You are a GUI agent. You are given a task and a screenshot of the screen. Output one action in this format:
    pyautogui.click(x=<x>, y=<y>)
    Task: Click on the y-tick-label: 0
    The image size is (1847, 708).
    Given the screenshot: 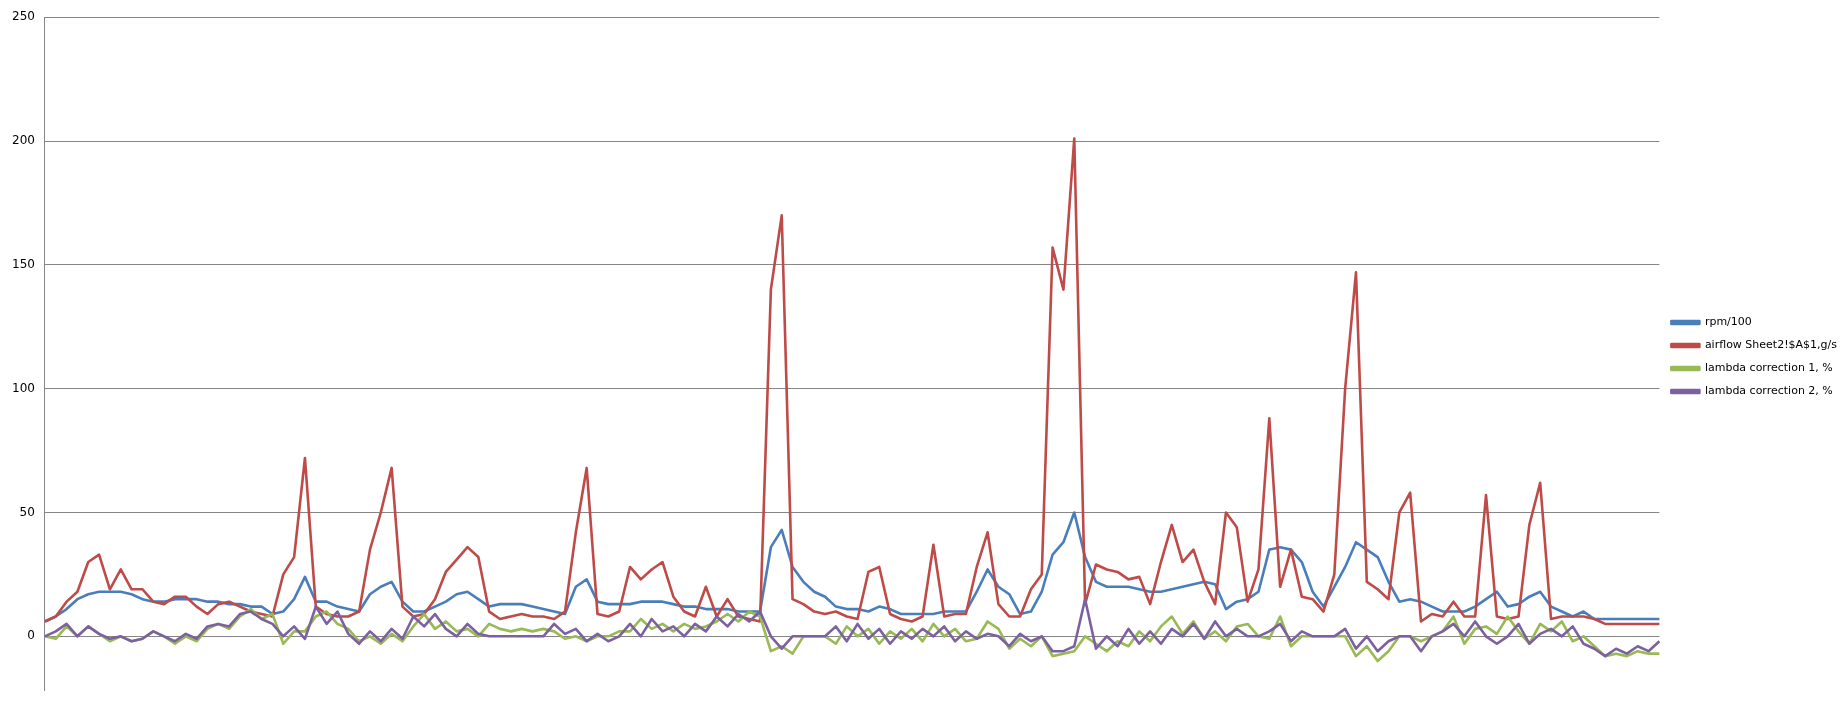 What is the action you would take?
    pyautogui.click(x=31, y=635)
    